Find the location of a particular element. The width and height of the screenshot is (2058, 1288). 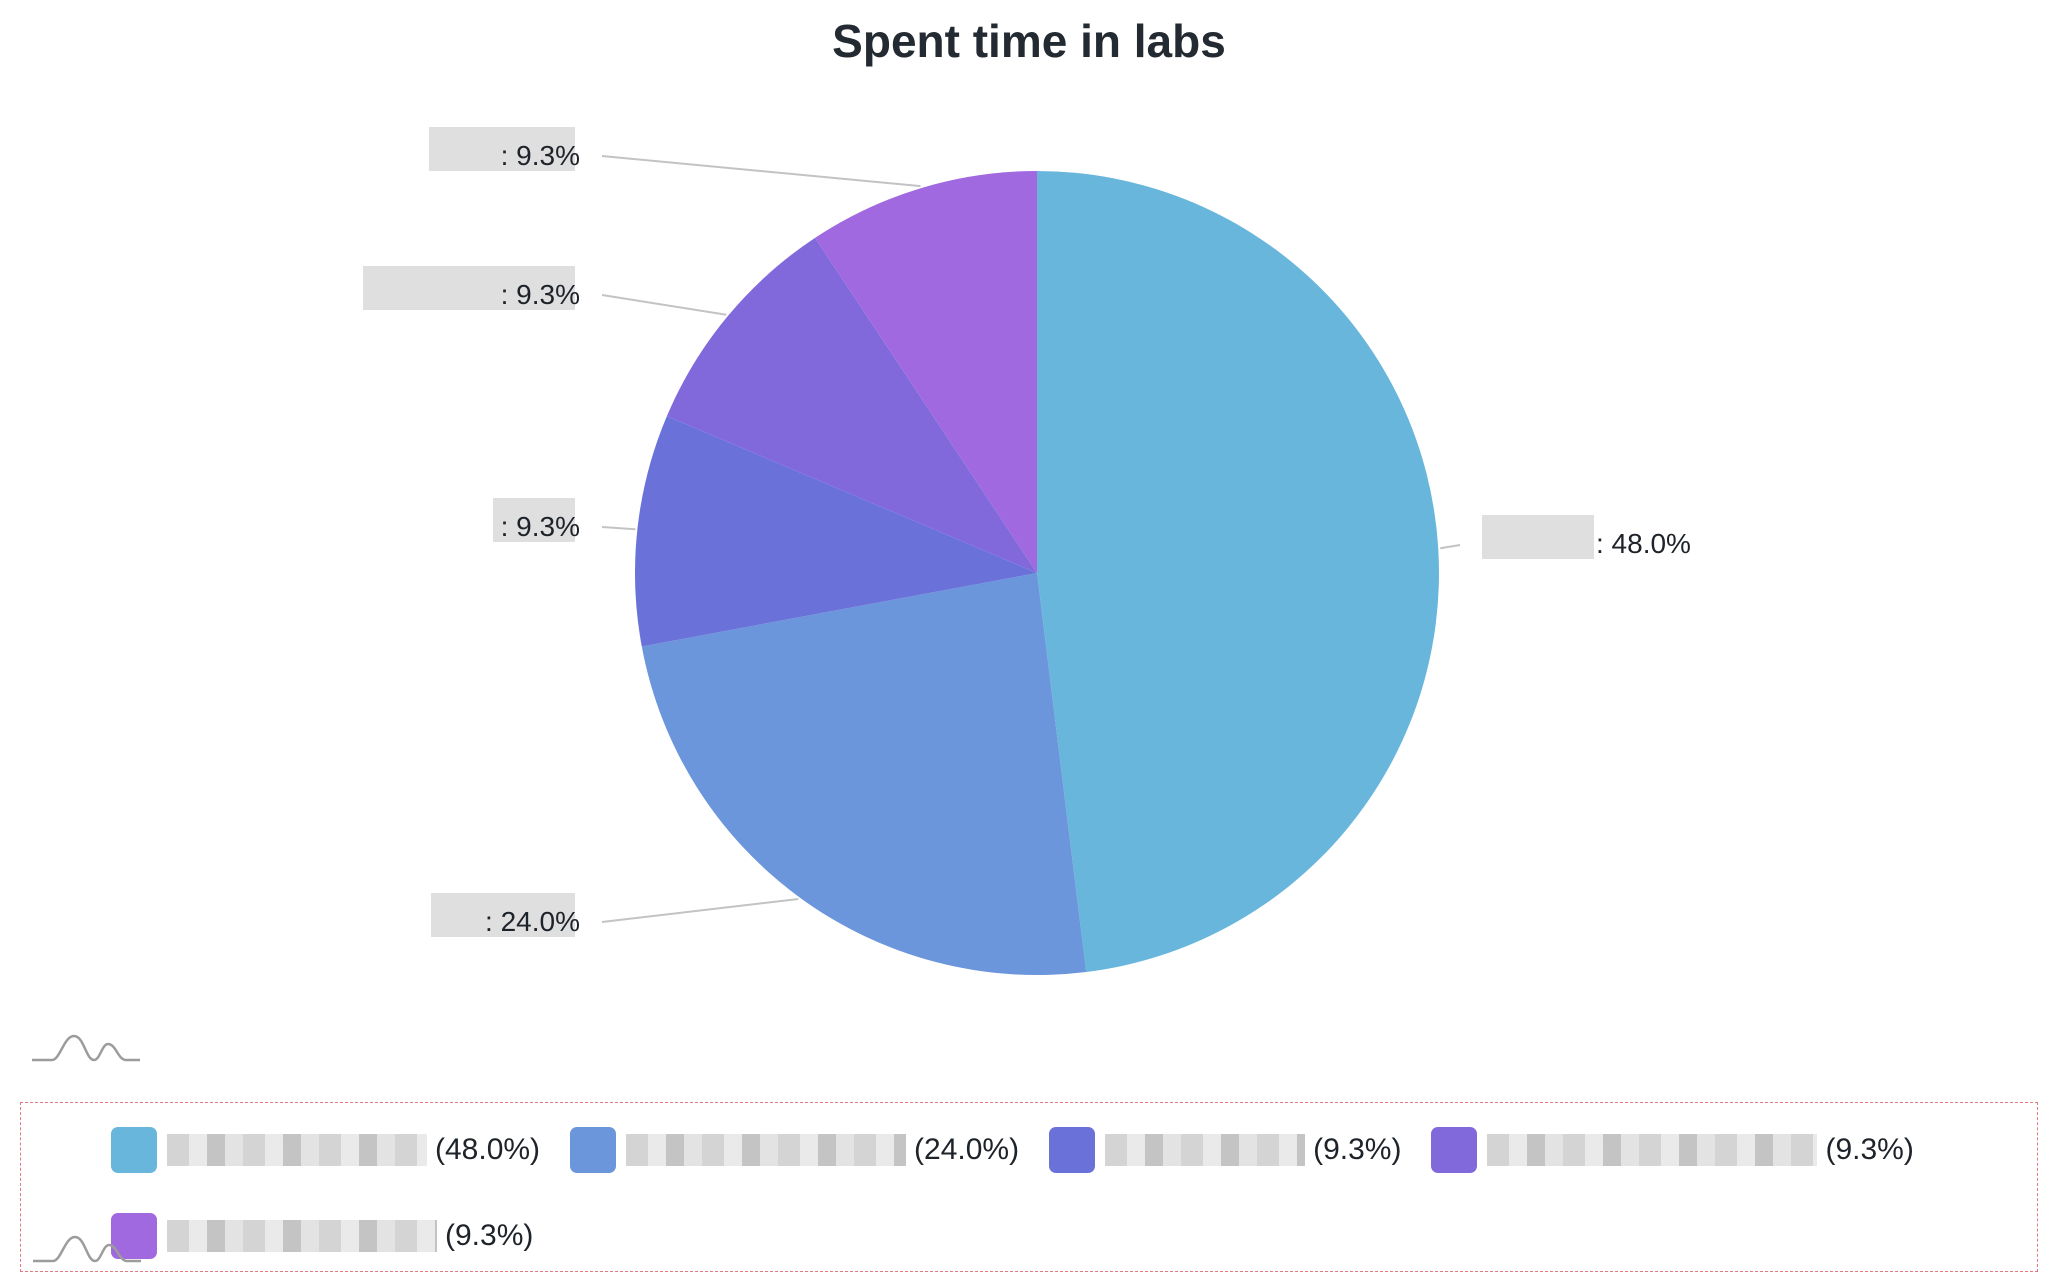

legend-row: (9.3%) is located at coordinates (337, 1236).